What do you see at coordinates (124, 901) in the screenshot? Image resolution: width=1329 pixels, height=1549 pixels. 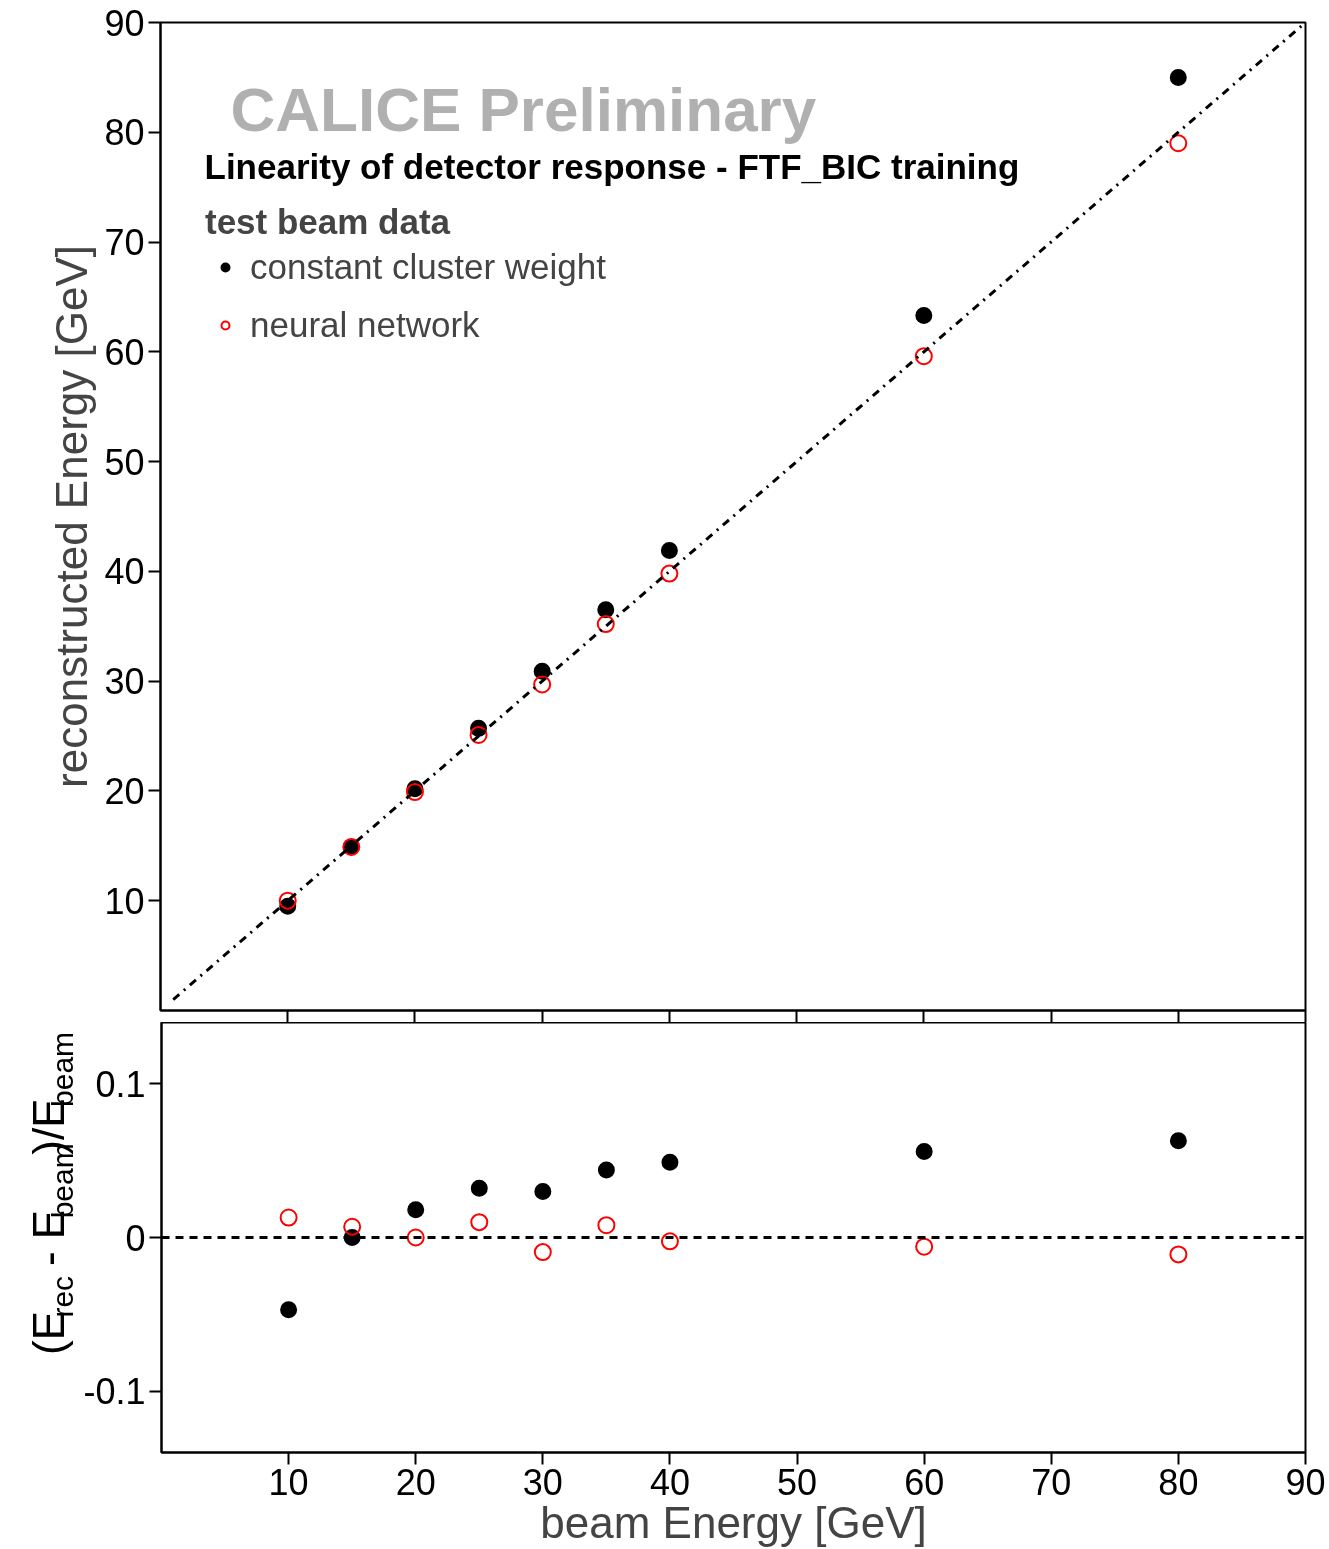 I see `y-tick-label: 10` at bounding box center [124, 901].